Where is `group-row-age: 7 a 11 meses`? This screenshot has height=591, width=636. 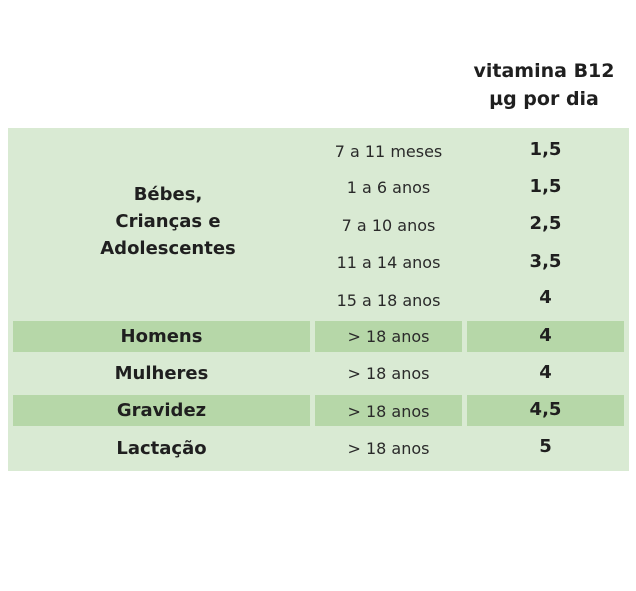 group-row-age: 7 a 11 meses is located at coordinates (388, 151).